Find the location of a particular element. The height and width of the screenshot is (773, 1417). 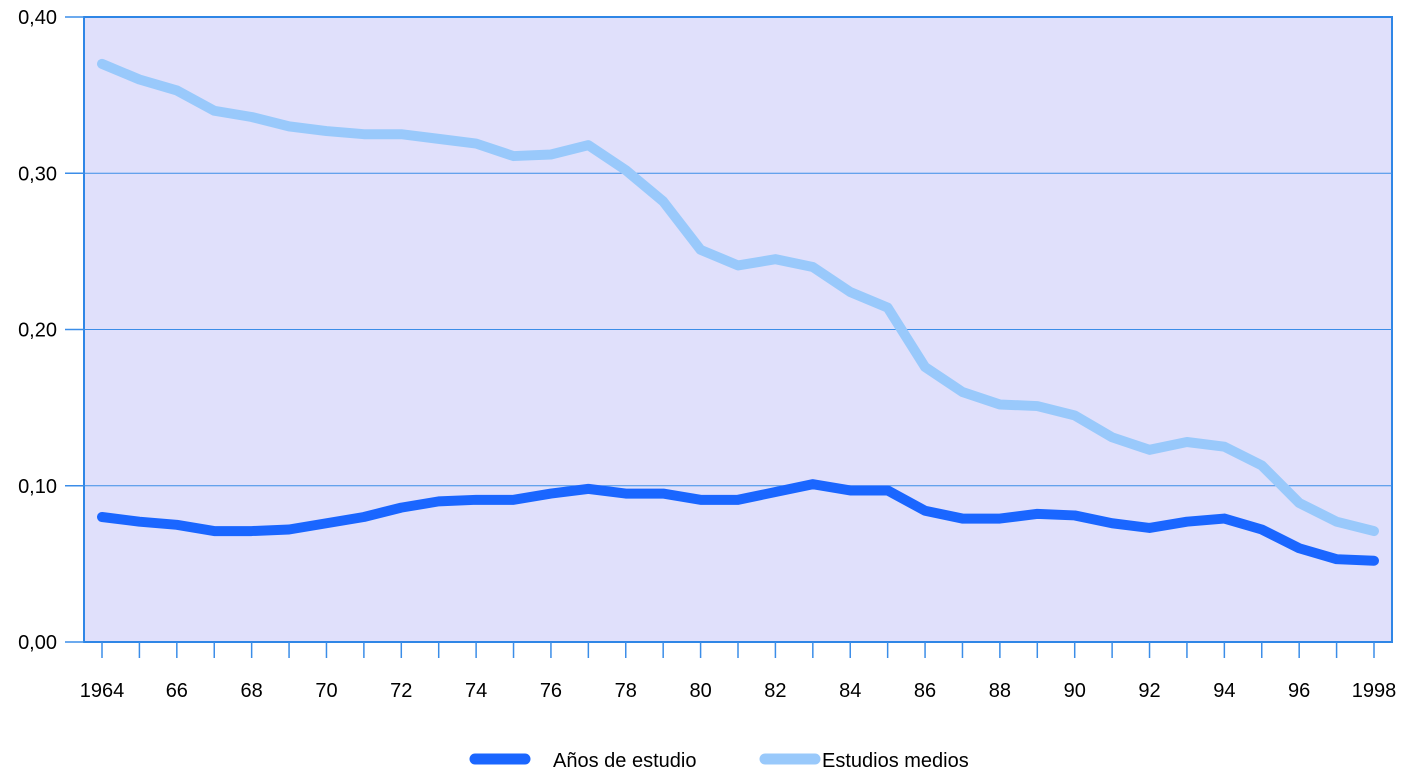

y-tick-label: 0,30 is located at coordinates (37, 174).